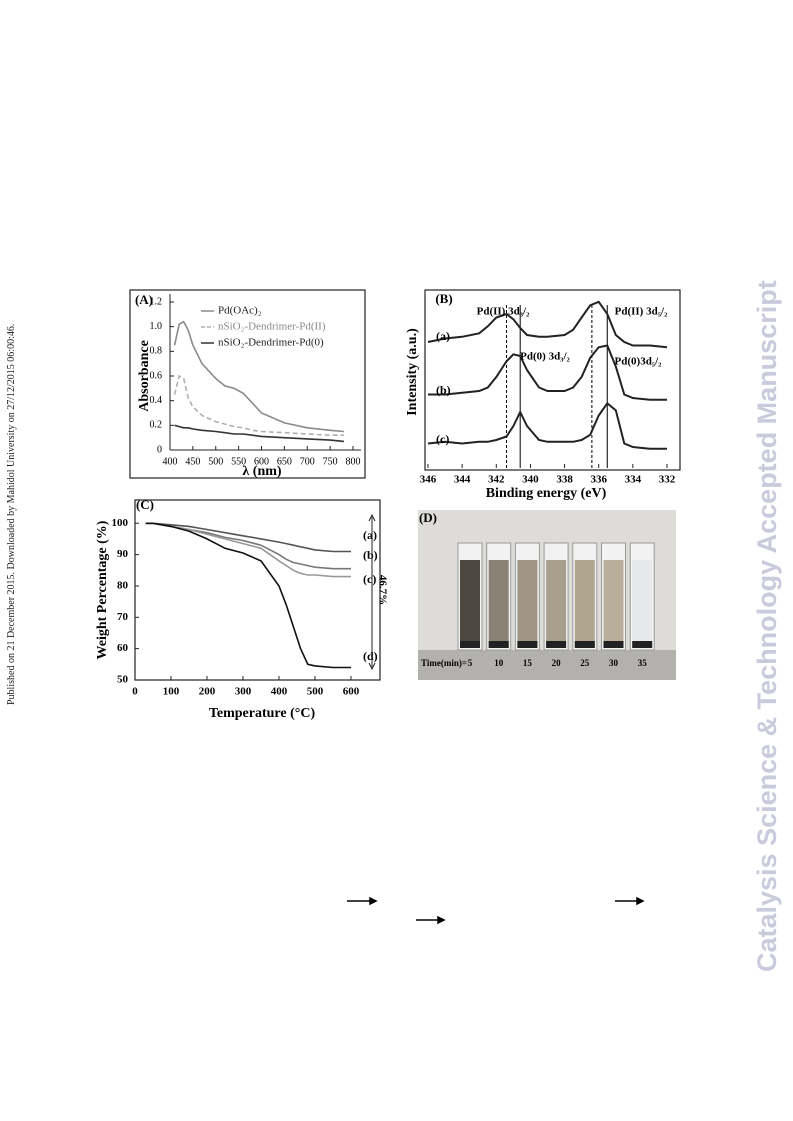  Describe the element at coordinates (192, 461) in the screenshot. I see `x-tick-label: 450` at that location.